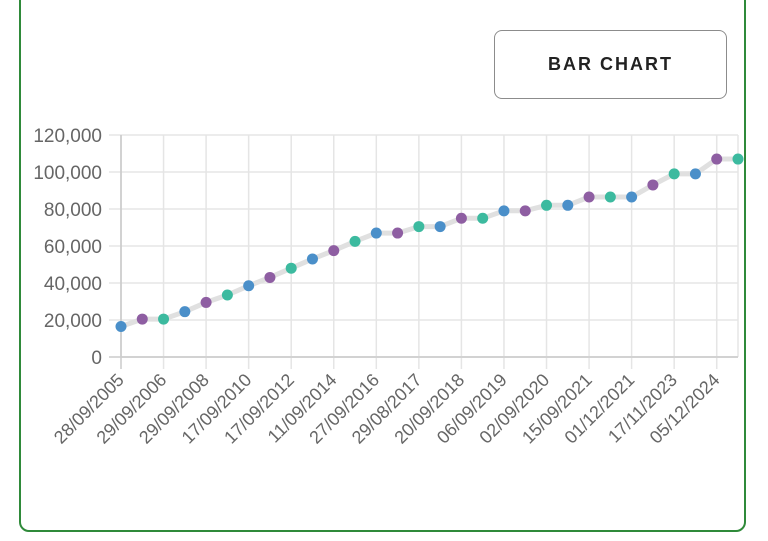 This screenshot has height=541, width=768. I want to click on y-tick-label: 60,000, so click(73, 247).